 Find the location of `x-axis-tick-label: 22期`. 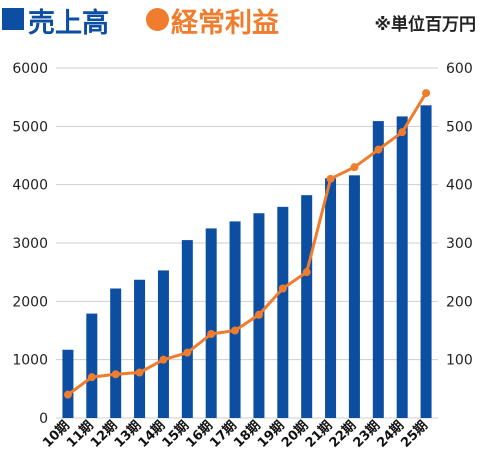

x-axis-tick-label: 22期 is located at coordinates (343, 434).